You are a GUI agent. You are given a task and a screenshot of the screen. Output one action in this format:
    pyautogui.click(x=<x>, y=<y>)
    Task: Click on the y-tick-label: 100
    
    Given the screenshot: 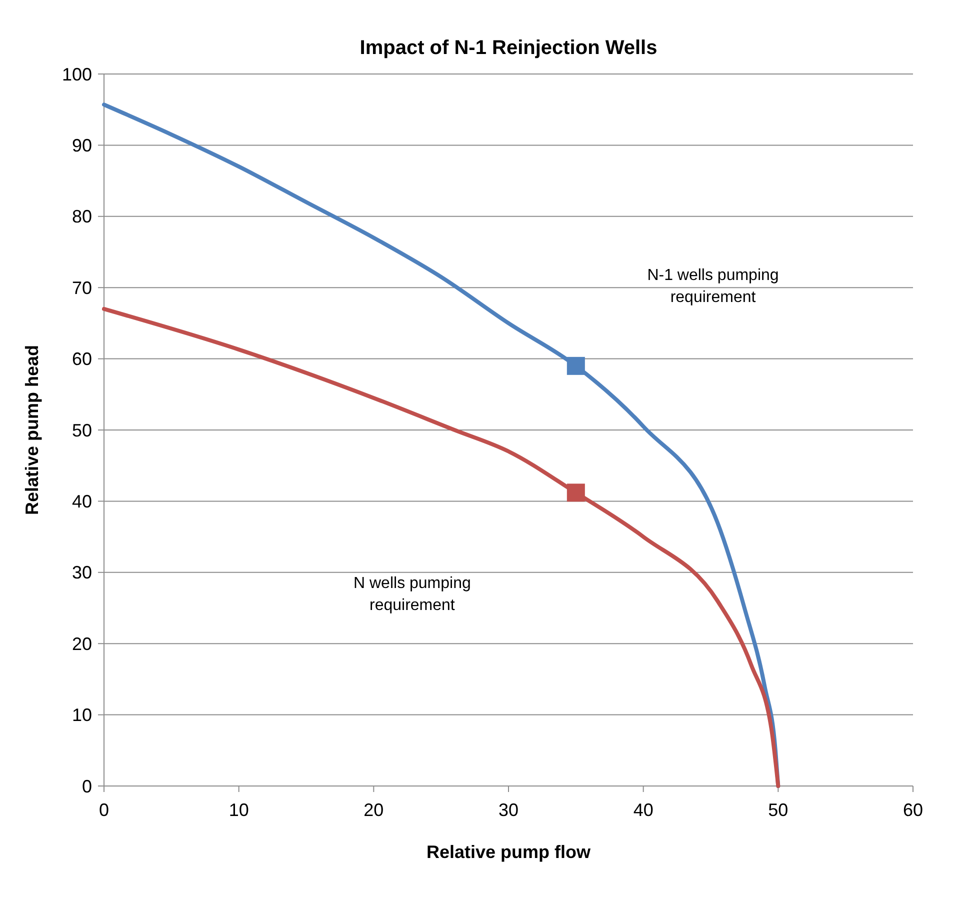 What is the action you would take?
    pyautogui.click(x=77, y=74)
    